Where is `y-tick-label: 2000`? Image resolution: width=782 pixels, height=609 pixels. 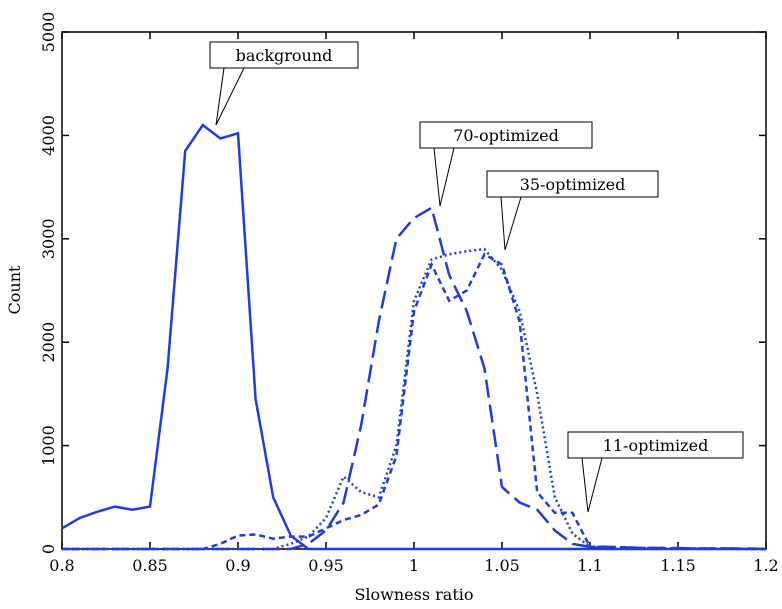
y-tick-label: 2000 is located at coordinates (48, 342).